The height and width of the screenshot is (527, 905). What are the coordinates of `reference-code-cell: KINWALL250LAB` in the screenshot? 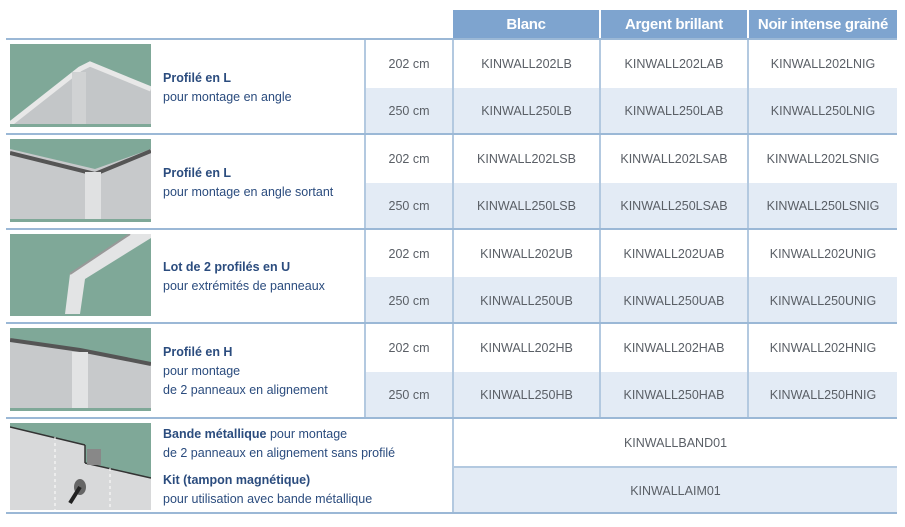 It's located at (673, 111).